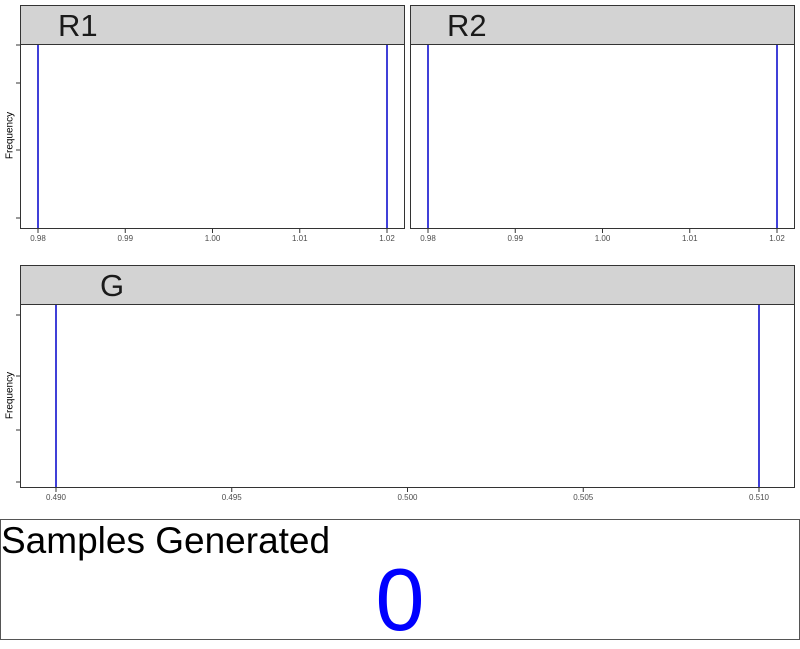 The width and height of the screenshot is (800, 649). Describe the element at coordinates (400, 599) in the screenshot. I see `samples-count: 0` at that location.